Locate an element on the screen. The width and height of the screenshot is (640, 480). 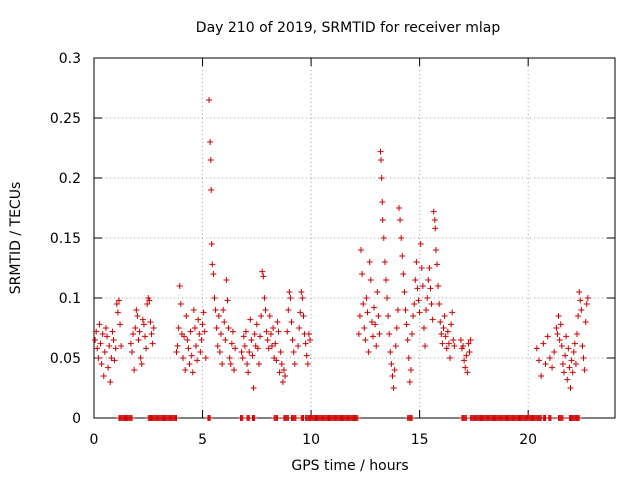
y-axis-label: SRMTID / TECUs is located at coordinates (16, 238).